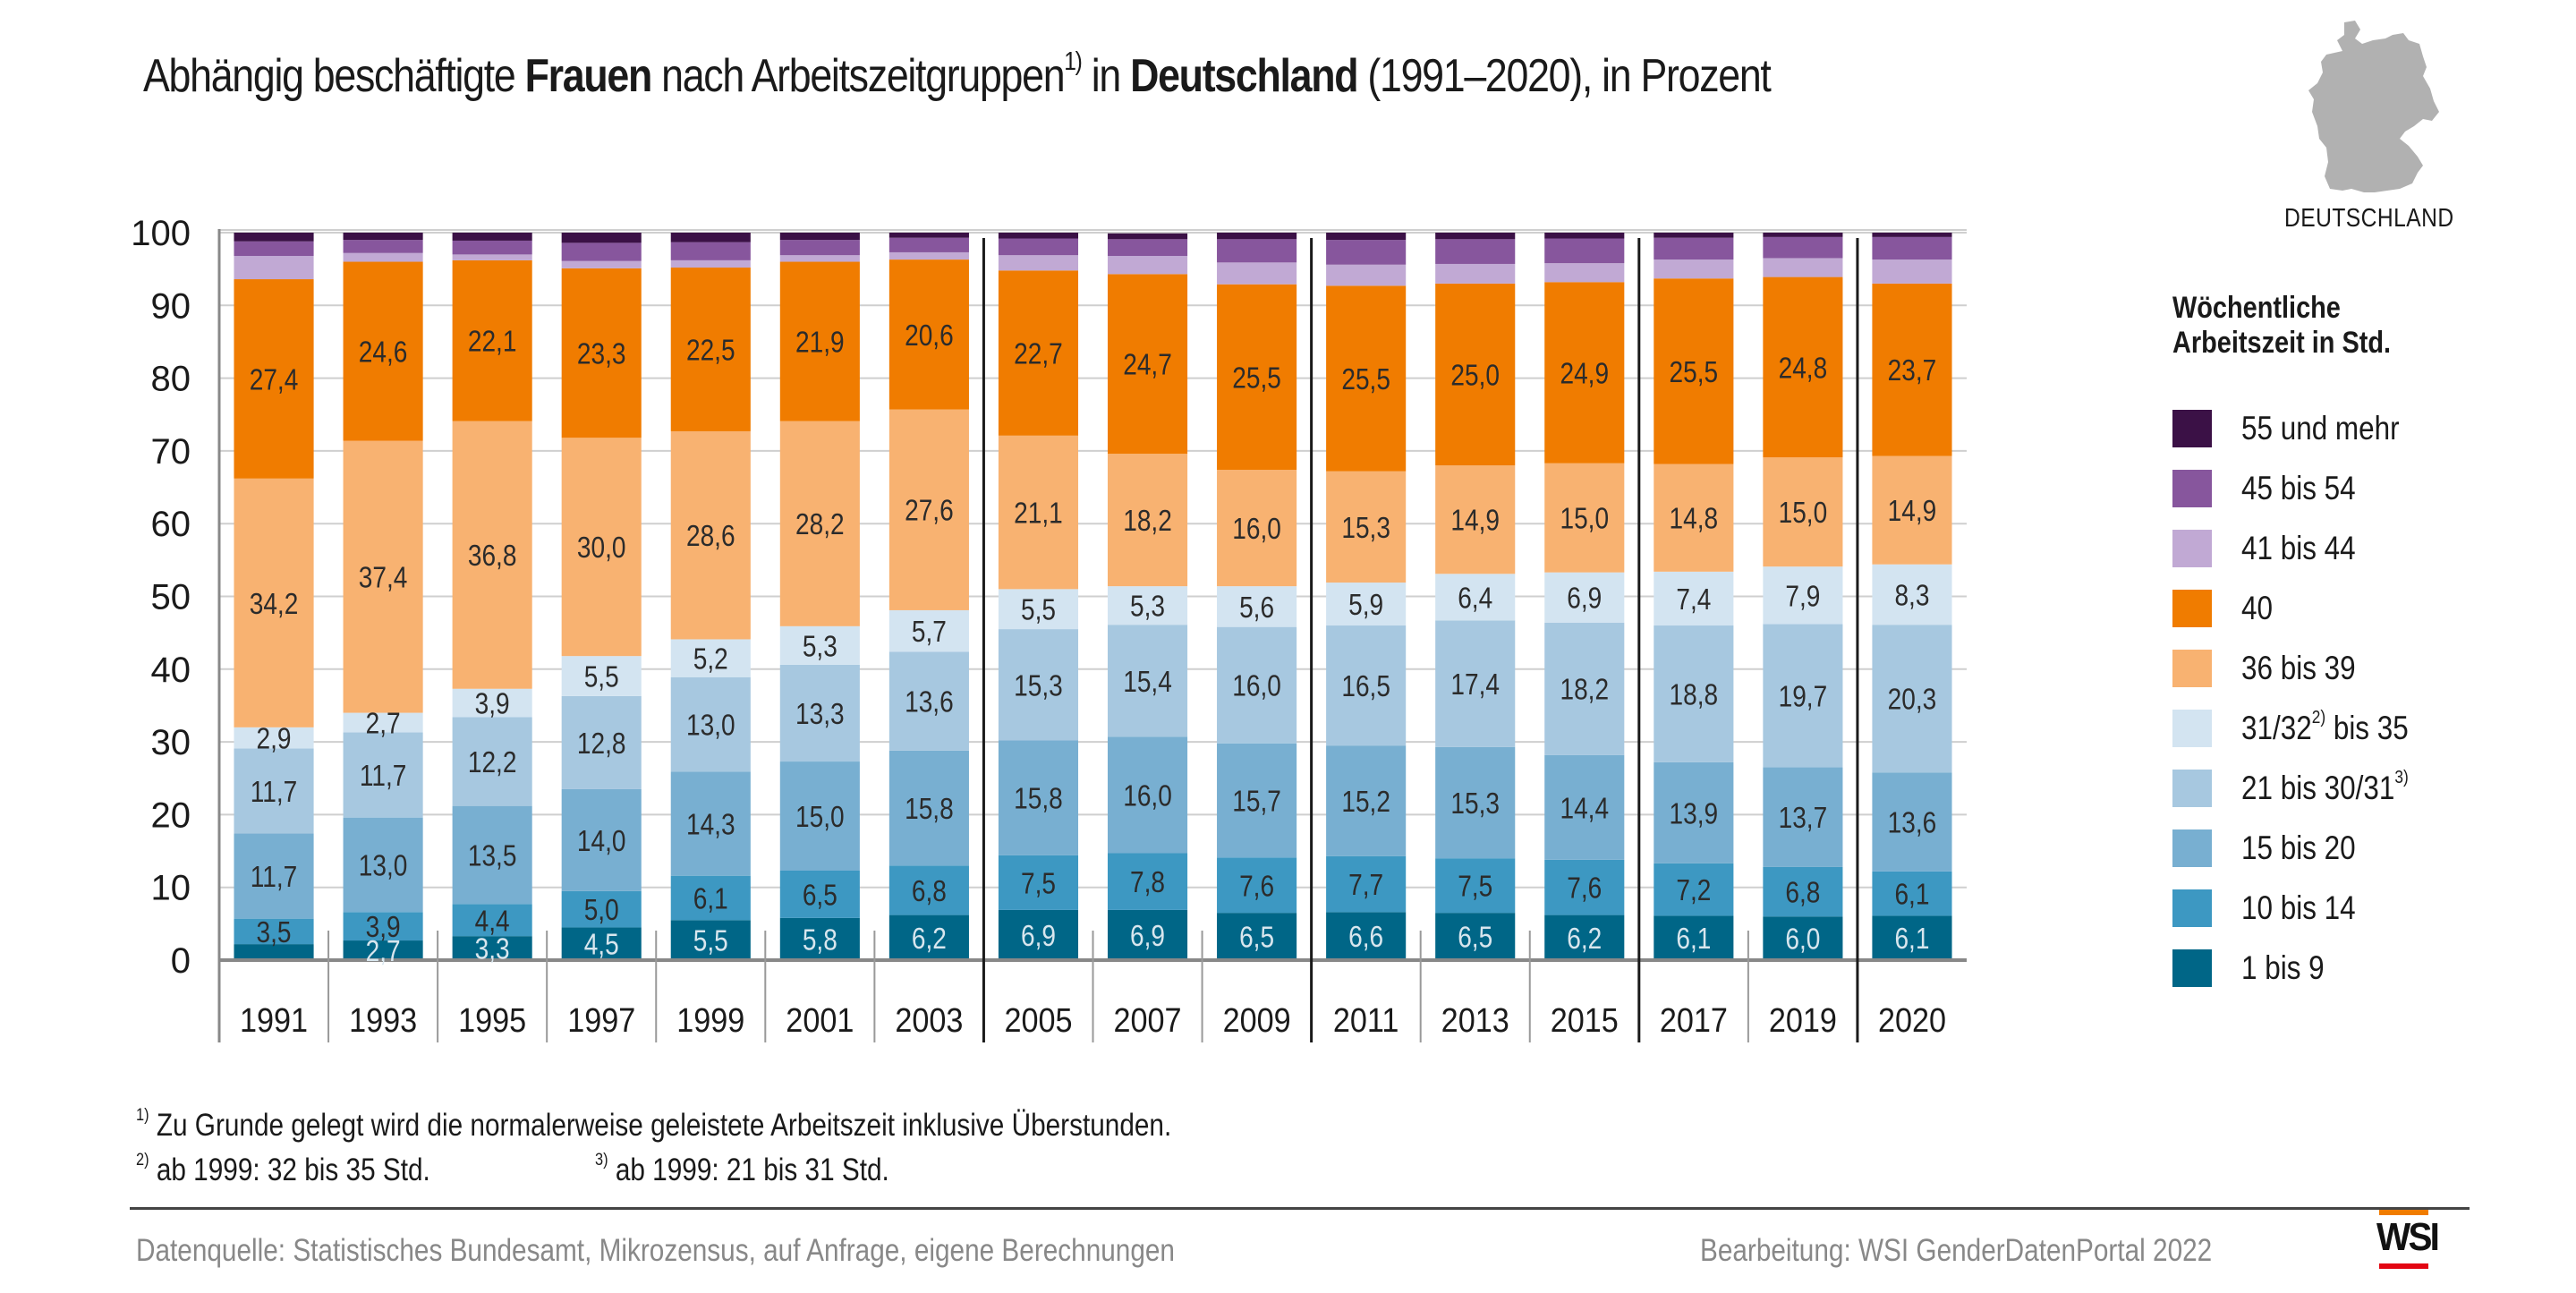 The image size is (2576, 1293). I want to click on data-label: 24,8, so click(1803, 369).